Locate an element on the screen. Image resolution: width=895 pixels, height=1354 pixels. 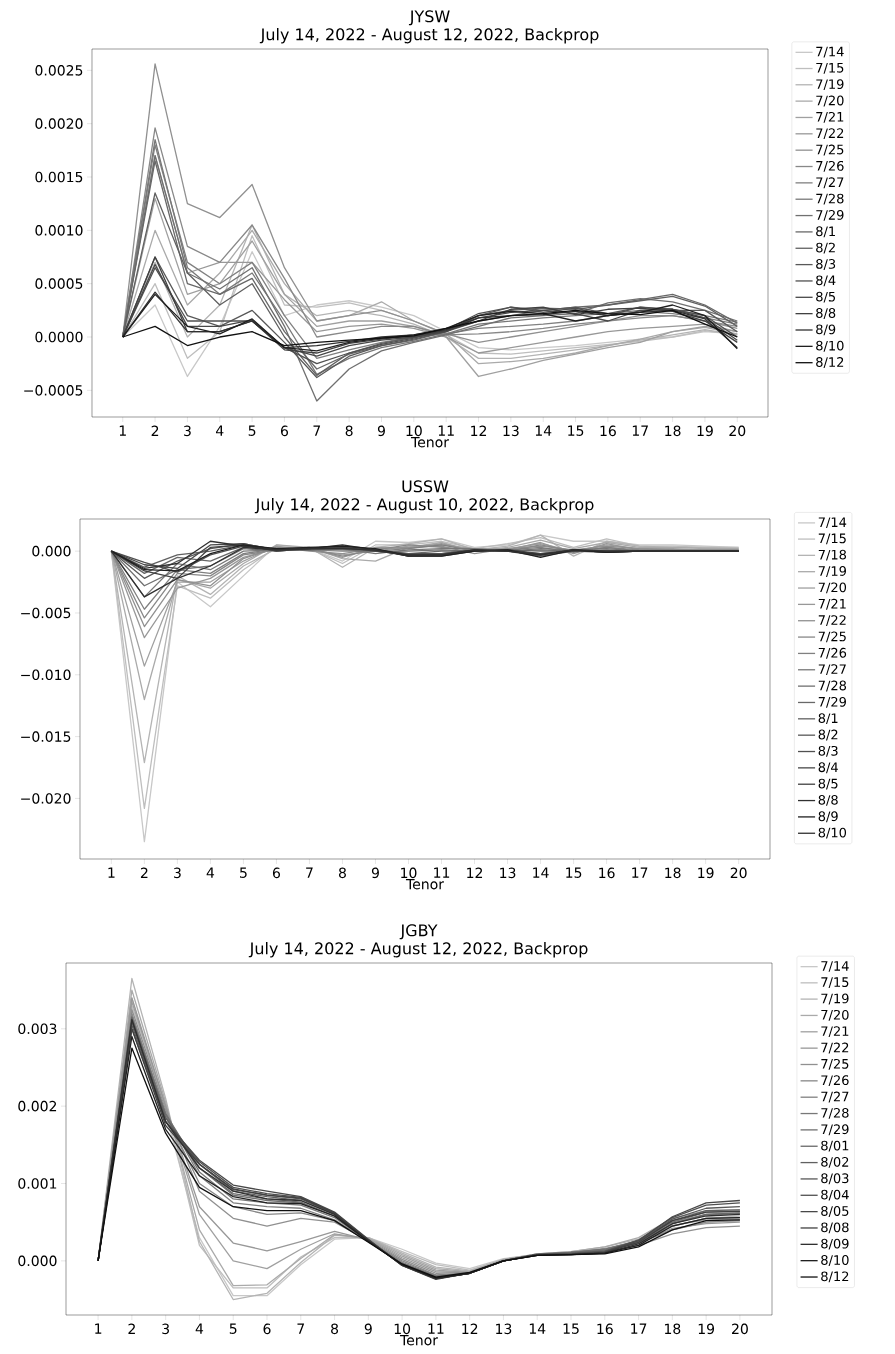
legend-label: 8/4 is located at coordinates (828, 768).